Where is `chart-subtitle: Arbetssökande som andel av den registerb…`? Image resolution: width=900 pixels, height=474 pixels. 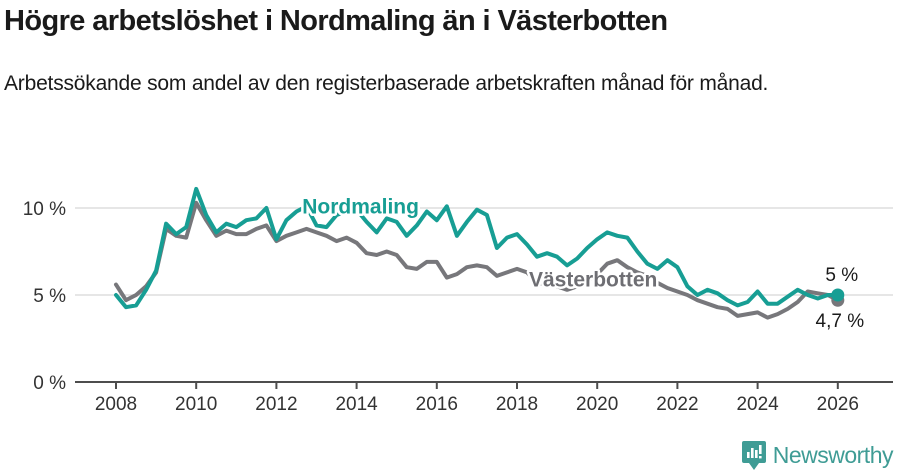 chart-subtitle: Arbetssökande som andel av den registerb… is located at coordinates (386, 83).